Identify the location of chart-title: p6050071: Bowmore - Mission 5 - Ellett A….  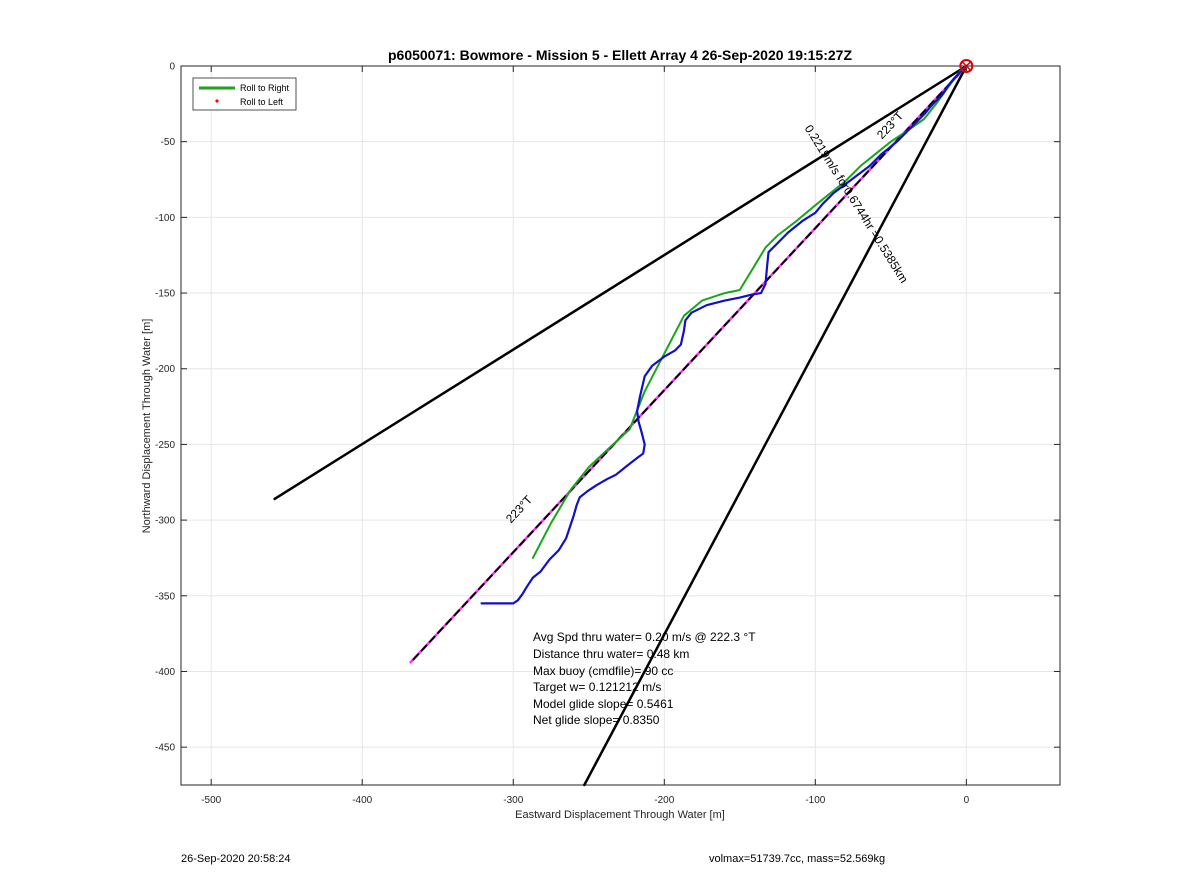
(620, 55).